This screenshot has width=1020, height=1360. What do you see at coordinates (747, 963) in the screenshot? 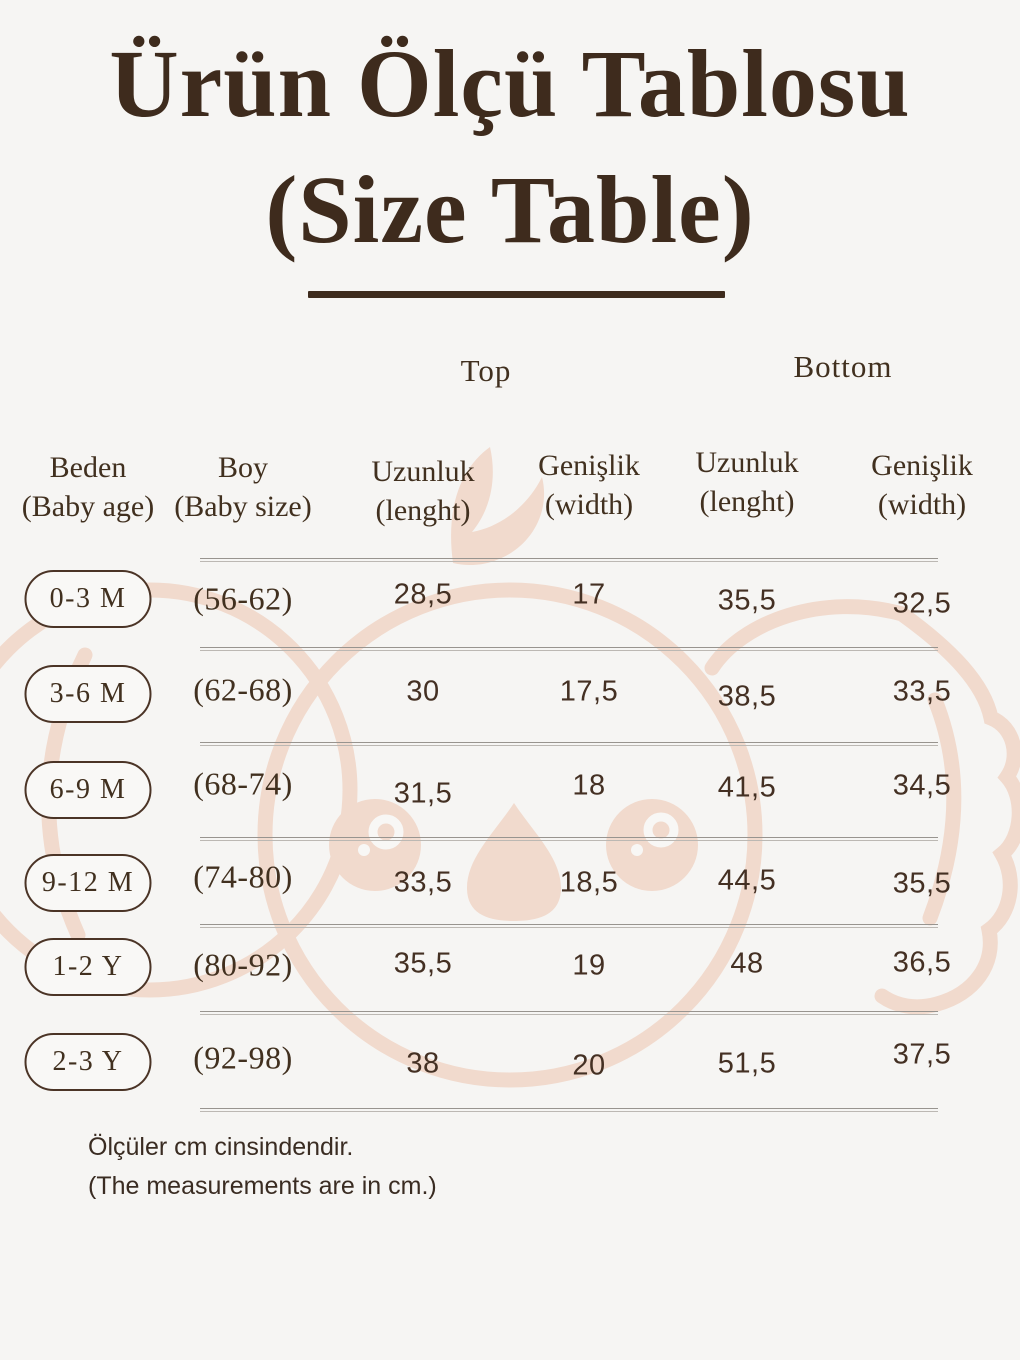
I see `bottom-length-cell: 48` at bounding box center [747, 963].